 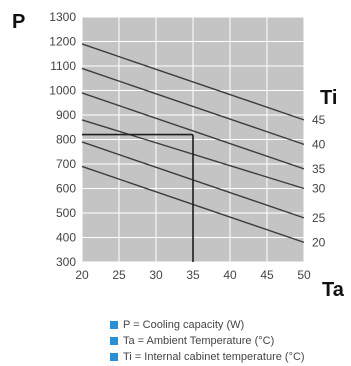 I want to click on y-tick-label: 600, so click(x=66, y=189).